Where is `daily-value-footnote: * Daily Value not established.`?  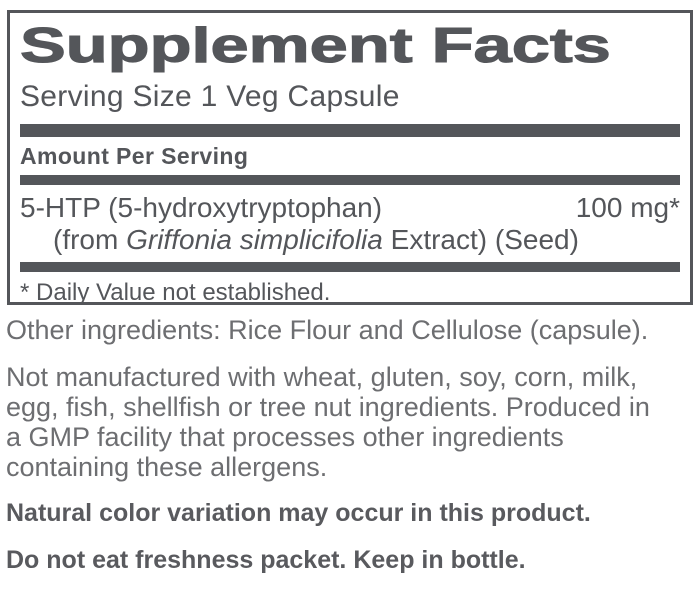
daily-value-footnote: * Daily Value not established. is located at coordinates (175, 292).